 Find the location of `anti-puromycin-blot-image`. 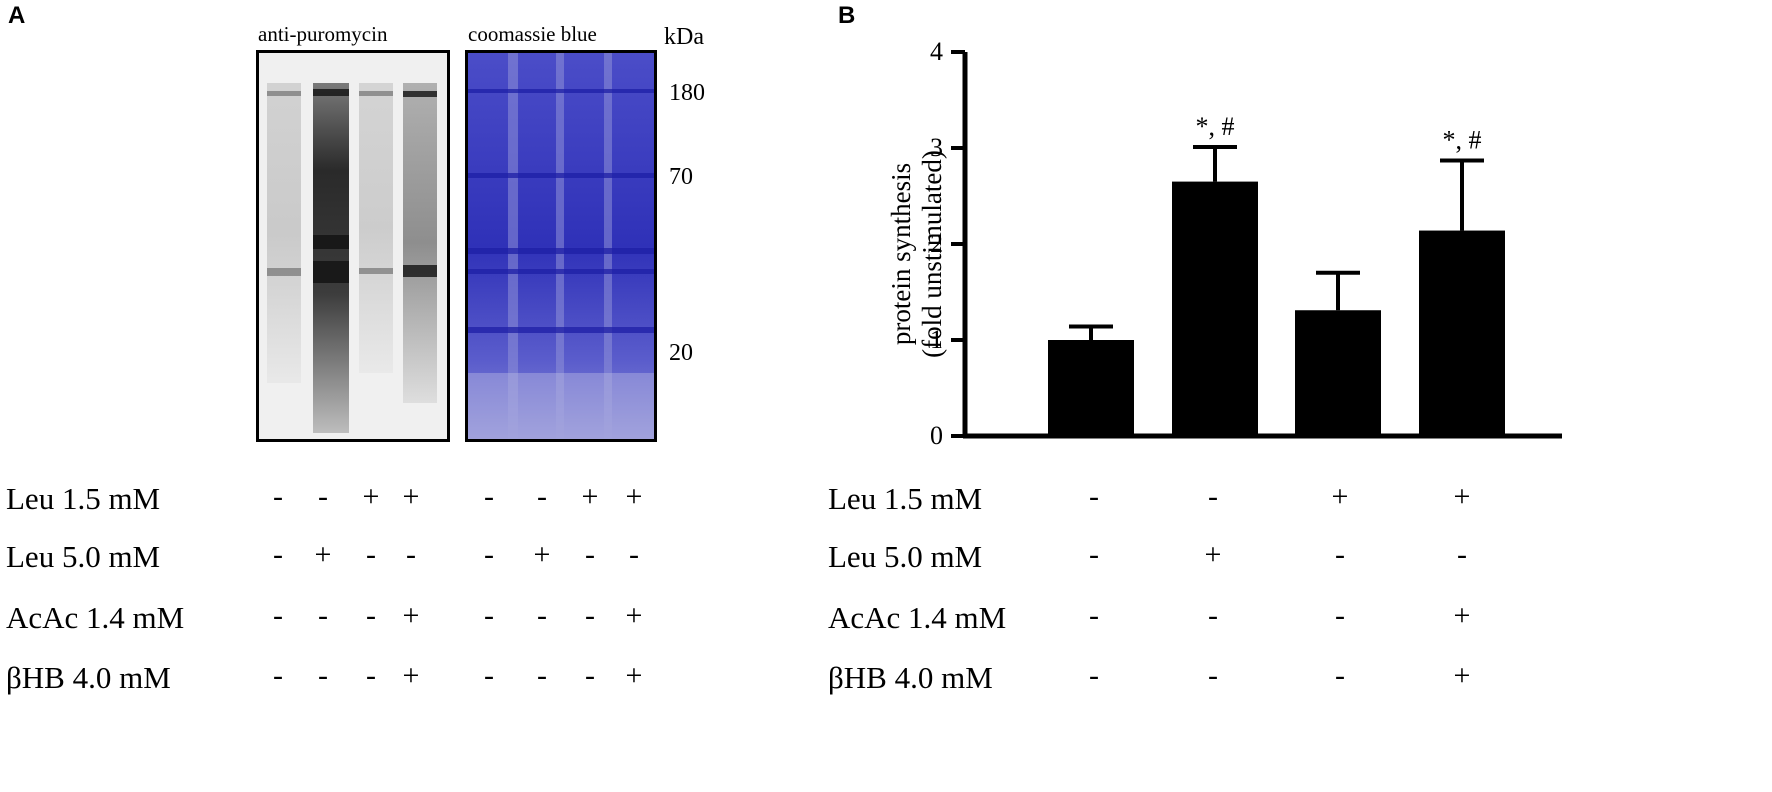

anti-puromycin-blot-image is located at coordinates (352, 258).